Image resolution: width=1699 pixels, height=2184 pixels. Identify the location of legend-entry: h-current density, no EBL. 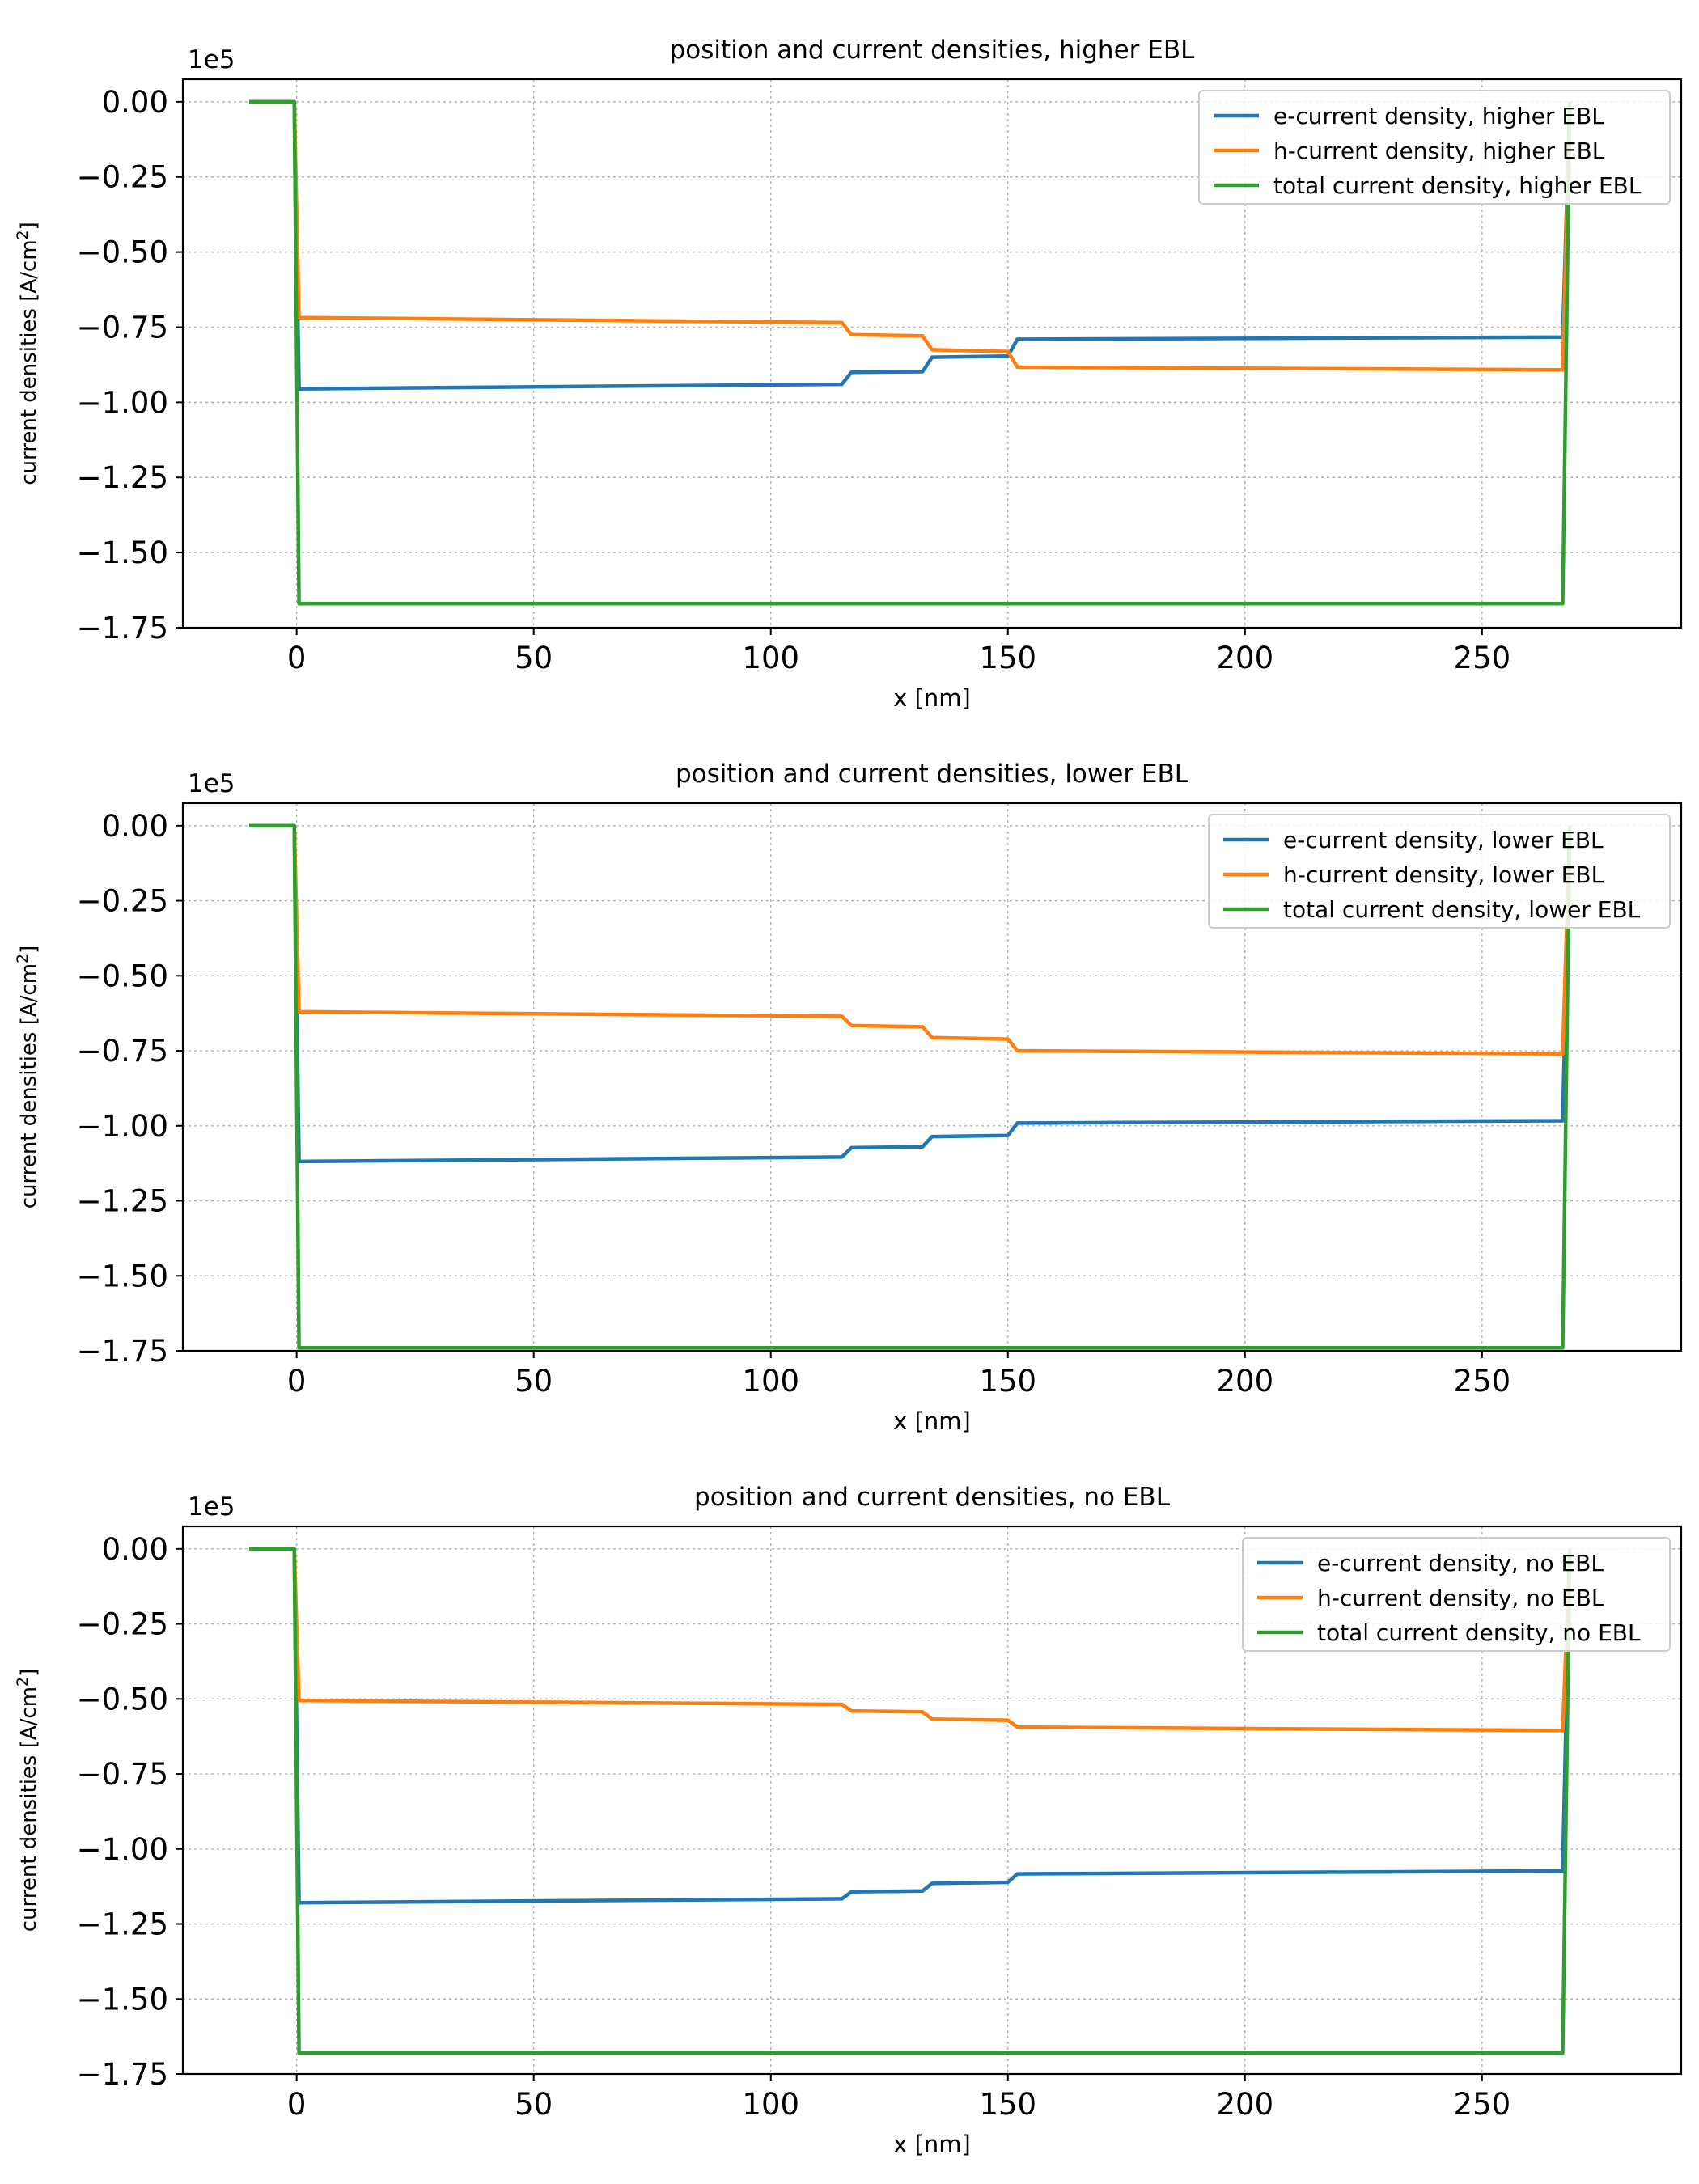
(1460, 1598).